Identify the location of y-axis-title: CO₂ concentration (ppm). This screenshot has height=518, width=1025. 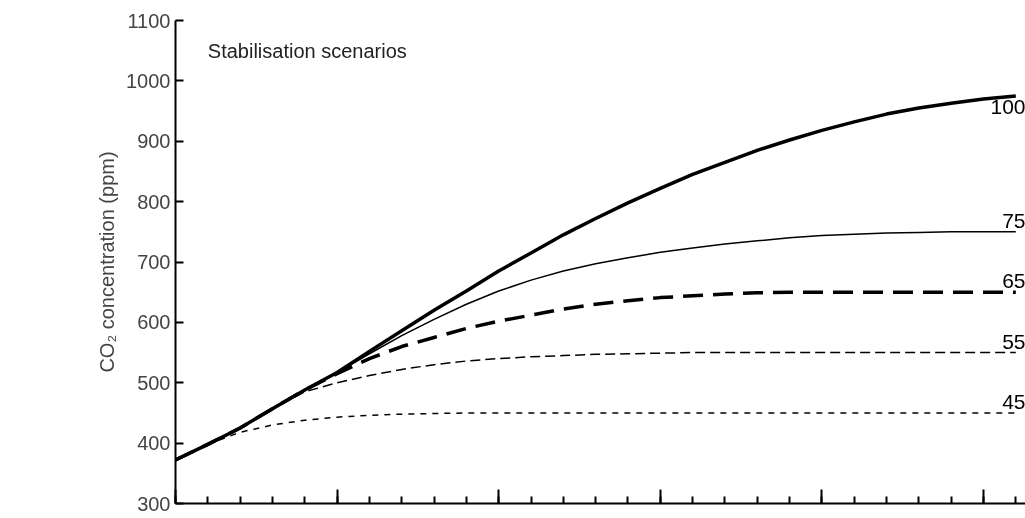
(107, 262).